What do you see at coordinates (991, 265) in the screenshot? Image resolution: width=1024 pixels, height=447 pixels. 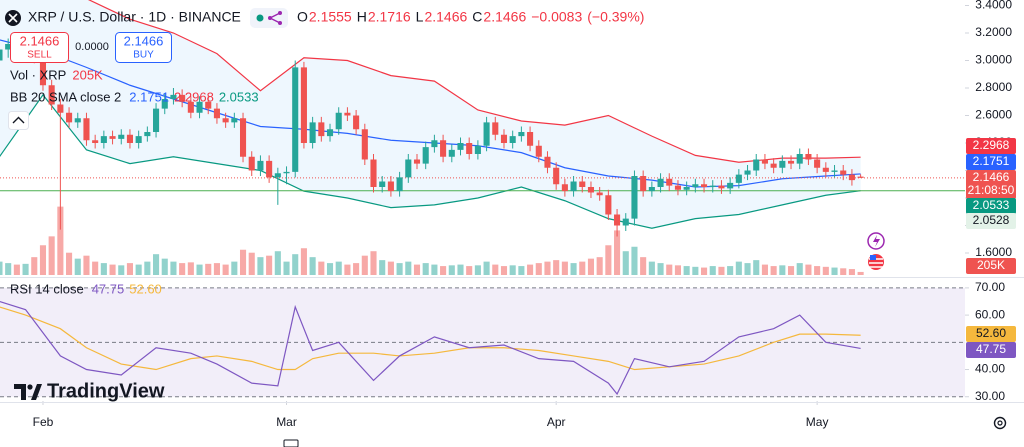 I see `price-badge-label: 205K` at bounding box center [991, 265].